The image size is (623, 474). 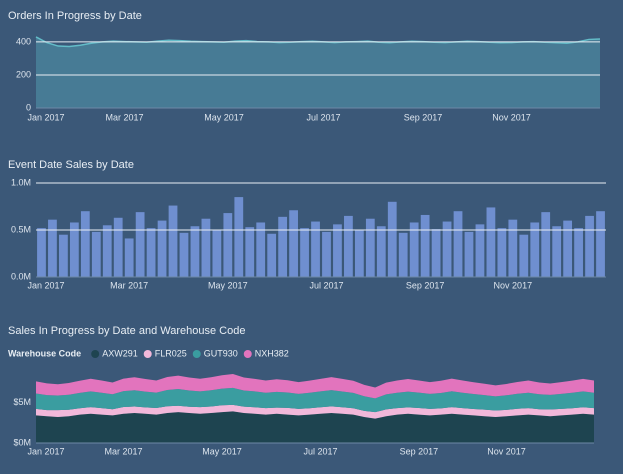 What do you see at coordinates (272, 353) in the screenshot?
I see `legend-label: NXH382` at bounding box center [272, 353].